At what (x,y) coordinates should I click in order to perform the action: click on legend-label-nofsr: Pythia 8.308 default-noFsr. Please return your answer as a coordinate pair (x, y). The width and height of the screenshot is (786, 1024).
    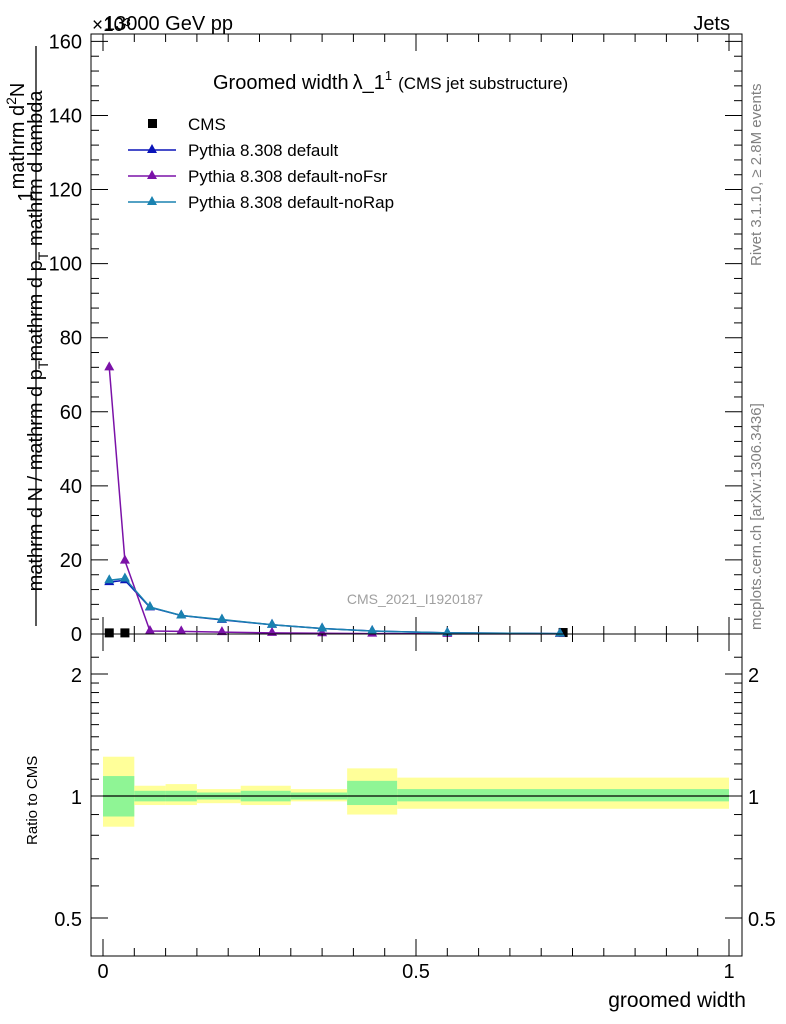
    Looking at the image, I should click on (288, 176).